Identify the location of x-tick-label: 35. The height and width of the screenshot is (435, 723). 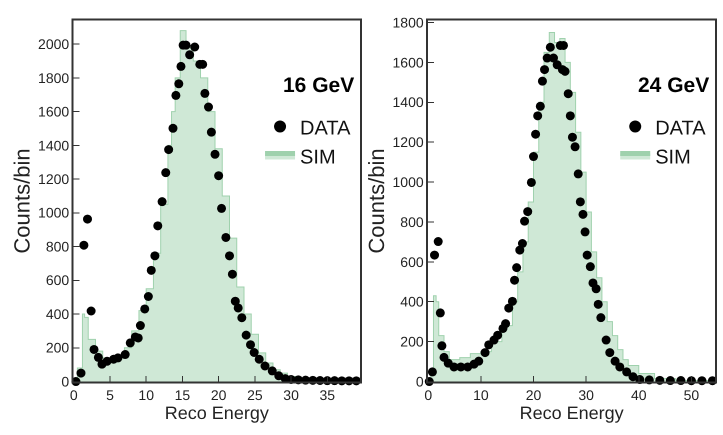
(328, 395).